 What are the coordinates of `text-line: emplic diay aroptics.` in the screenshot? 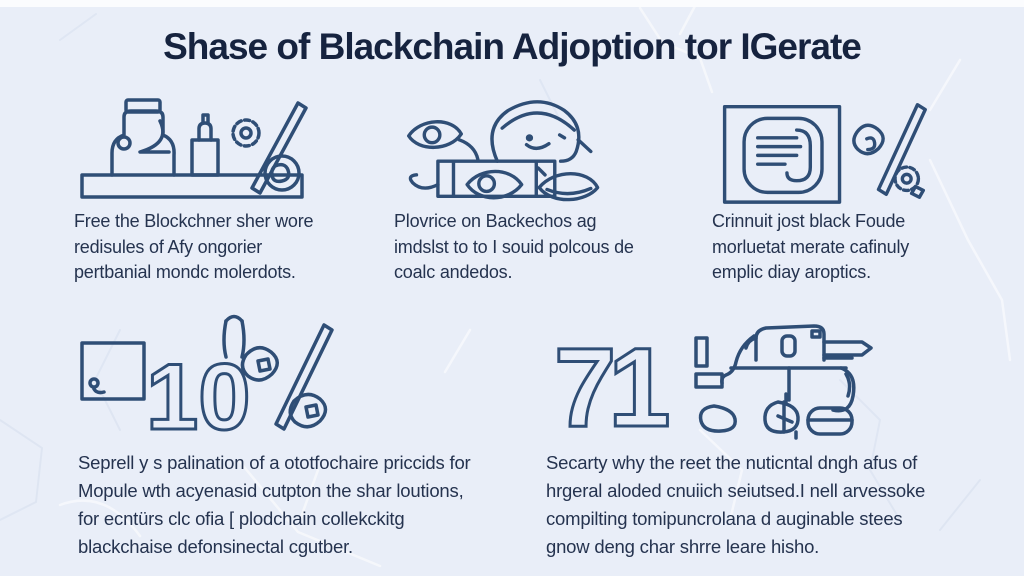 It's located at (791, 272).